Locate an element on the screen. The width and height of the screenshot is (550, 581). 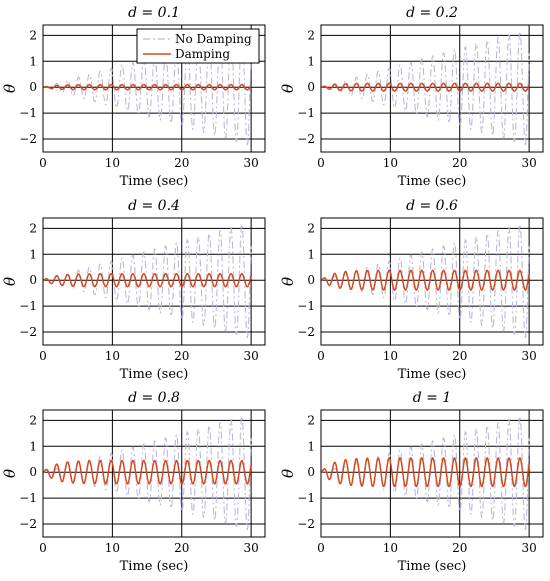
subplot-title: d = 1 is located at coordinates (432, 398).